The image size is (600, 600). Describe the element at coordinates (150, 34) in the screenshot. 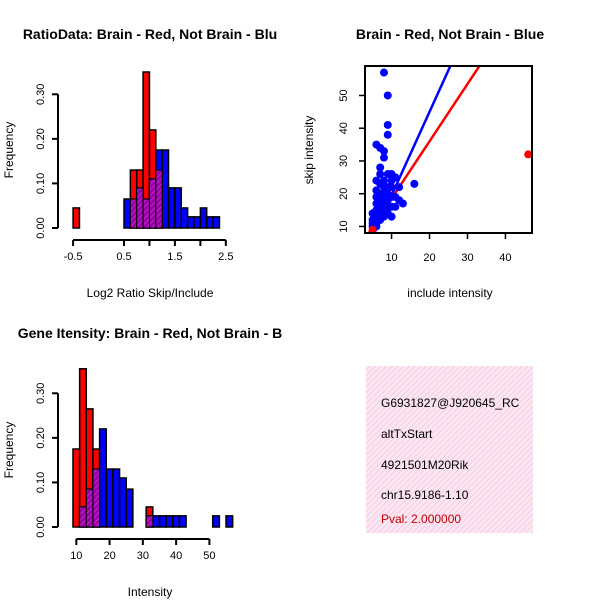

I see `ratio-histogram-title: RatioData: Brain - Red, Not Brain - Blu` at that location.